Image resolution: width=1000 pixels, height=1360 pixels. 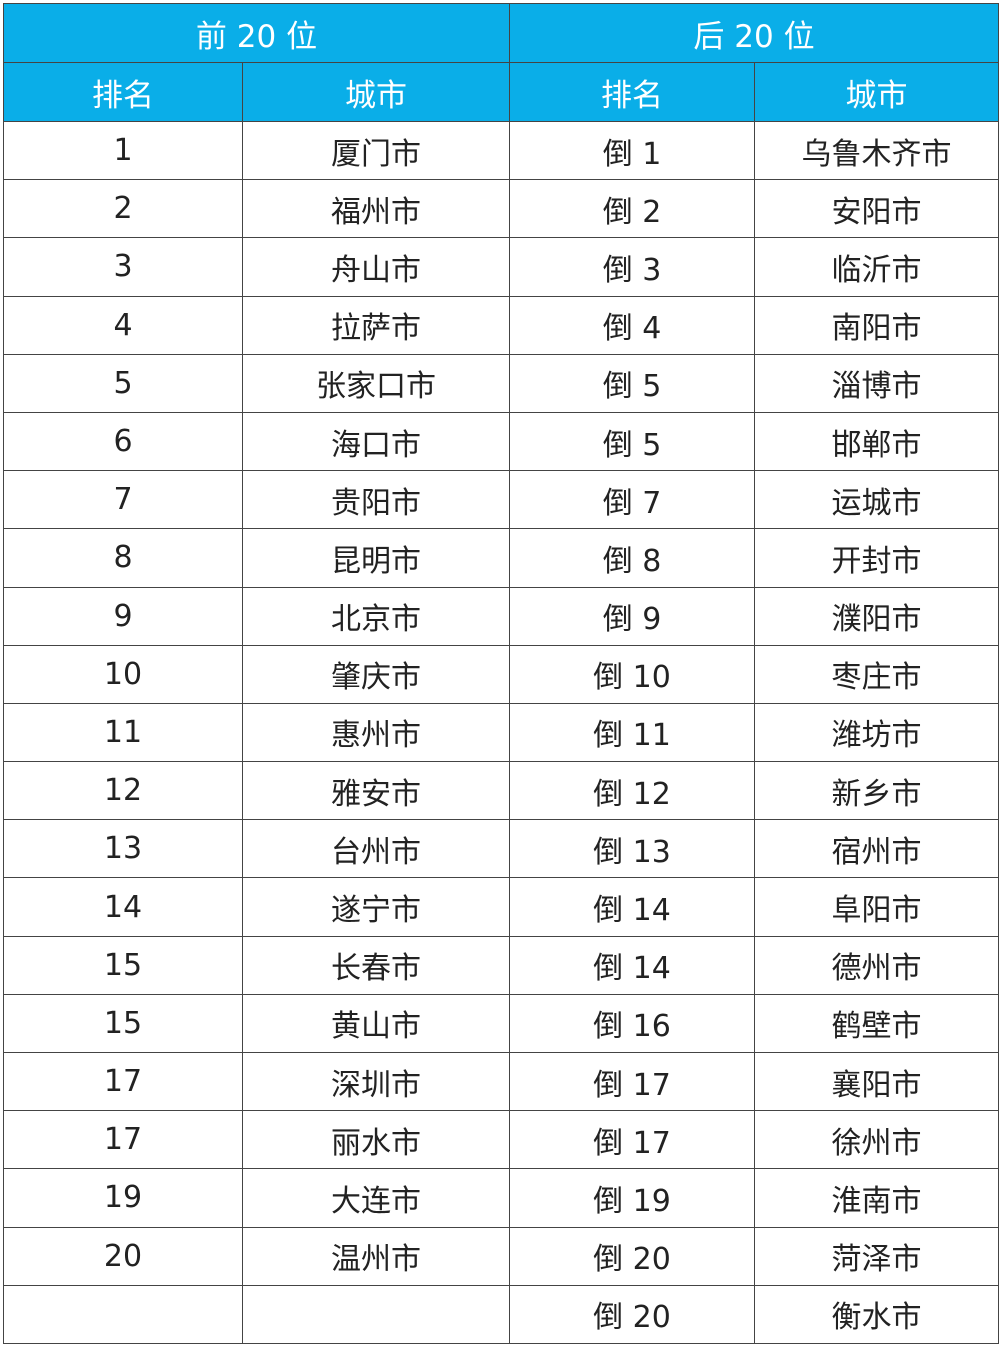 I want to click on bottom-city-cell: 襄阳市, so click(x=876, y=1081).